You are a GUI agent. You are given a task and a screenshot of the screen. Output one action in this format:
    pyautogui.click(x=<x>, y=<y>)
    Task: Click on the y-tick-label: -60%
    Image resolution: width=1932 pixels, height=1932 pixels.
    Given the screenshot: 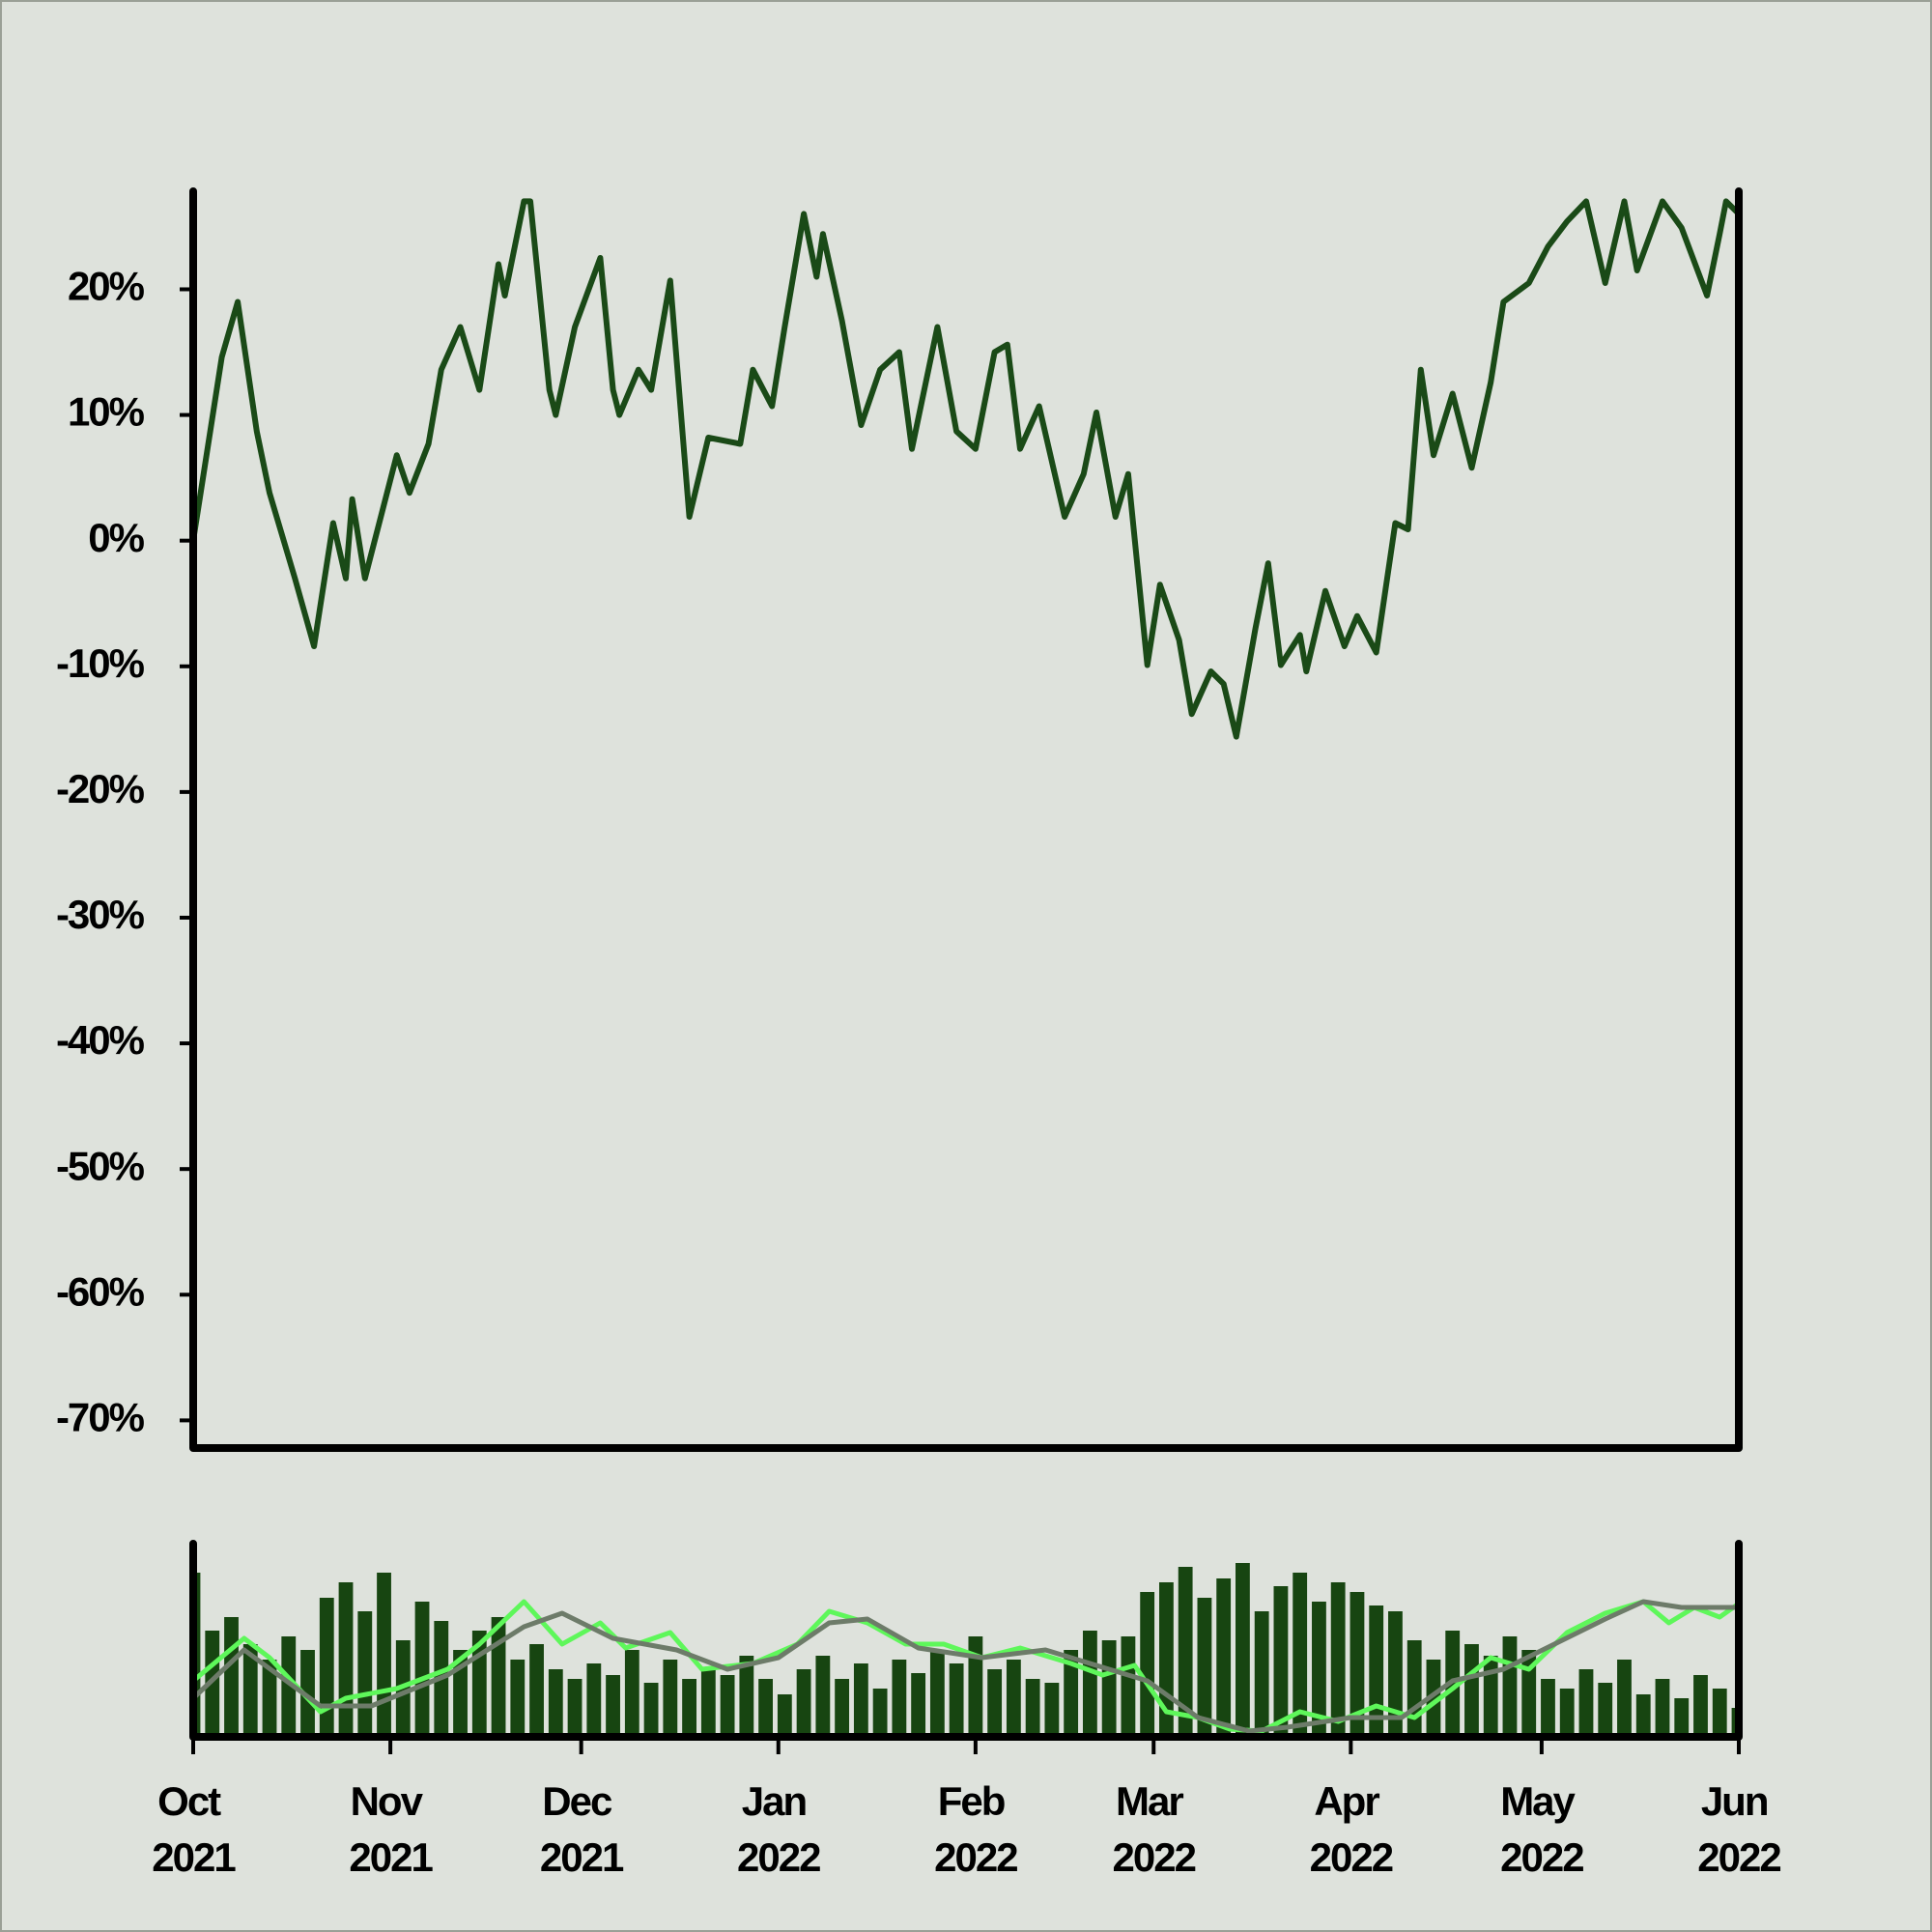 What is the action you would take?
    pyautogui.click(x=100, y=1291)
    